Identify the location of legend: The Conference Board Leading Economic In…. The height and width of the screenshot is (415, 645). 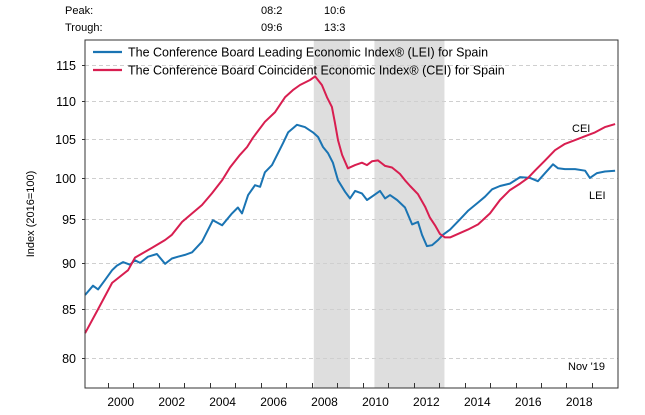
(299, 62).